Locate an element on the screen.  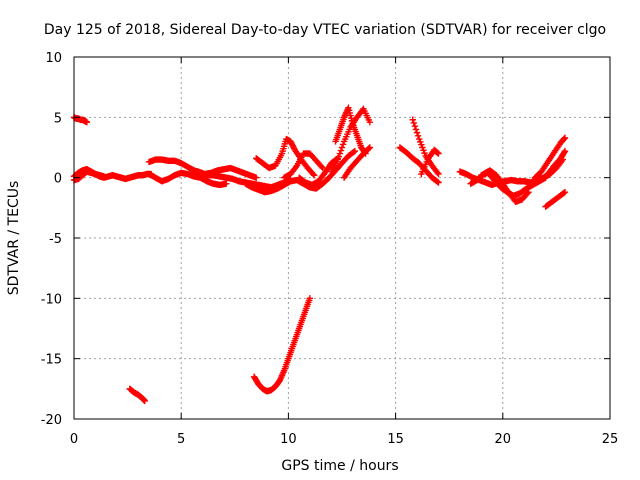
y-tick-label: 10 is located at coordinates (53, 58).